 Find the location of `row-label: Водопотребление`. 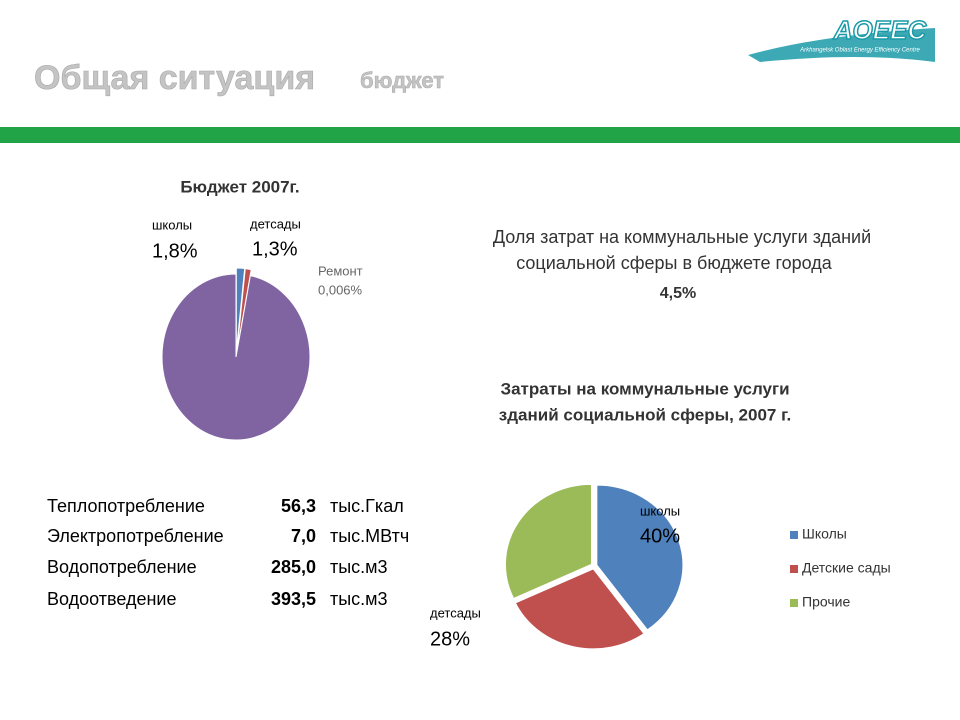

row-label: Водопотребление is located at coordinates (122, 567).